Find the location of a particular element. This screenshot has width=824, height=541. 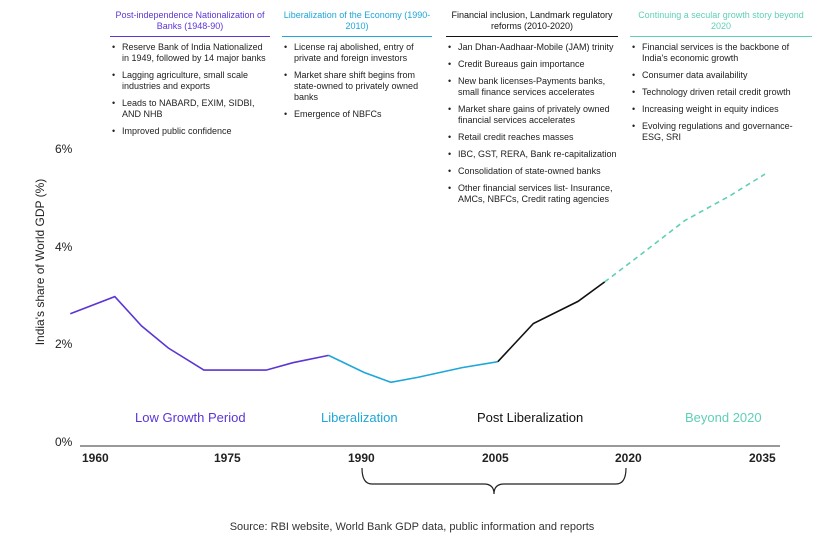

list-item: Consolidation of state-owned banks is located at coordinates (533, 171).